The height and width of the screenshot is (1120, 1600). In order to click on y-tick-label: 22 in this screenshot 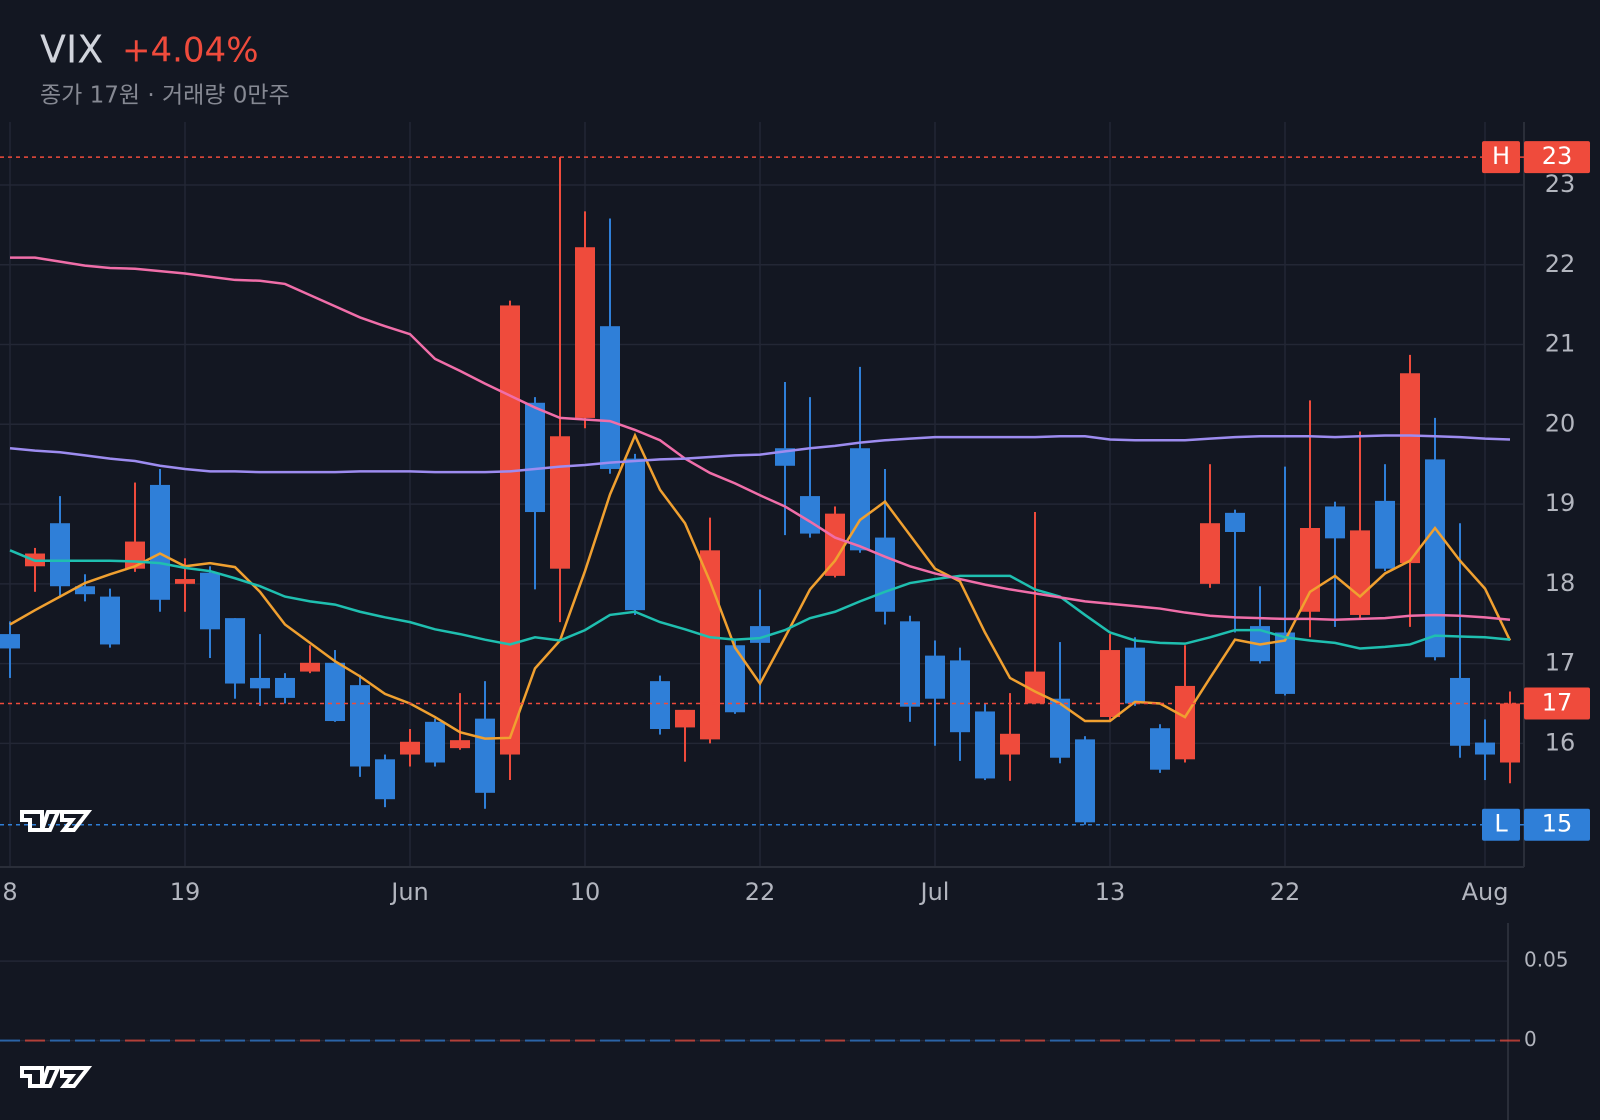, I will do `click(1560, 264)`.